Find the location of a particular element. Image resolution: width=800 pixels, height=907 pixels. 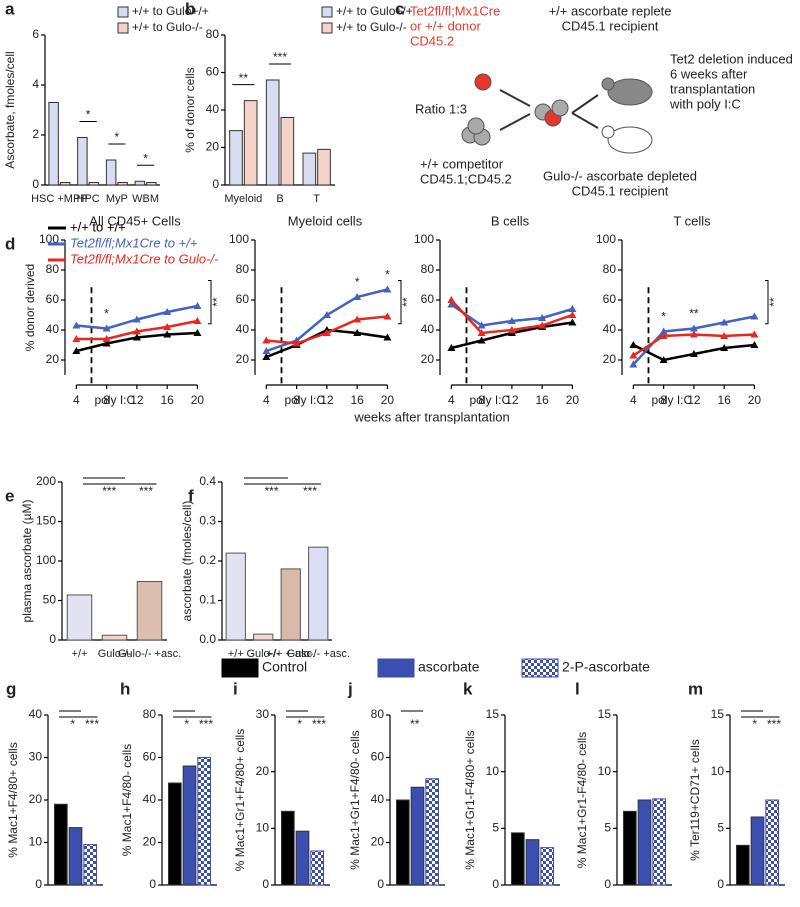

x-tick-label: 16 is located at coordinates (167, 400).